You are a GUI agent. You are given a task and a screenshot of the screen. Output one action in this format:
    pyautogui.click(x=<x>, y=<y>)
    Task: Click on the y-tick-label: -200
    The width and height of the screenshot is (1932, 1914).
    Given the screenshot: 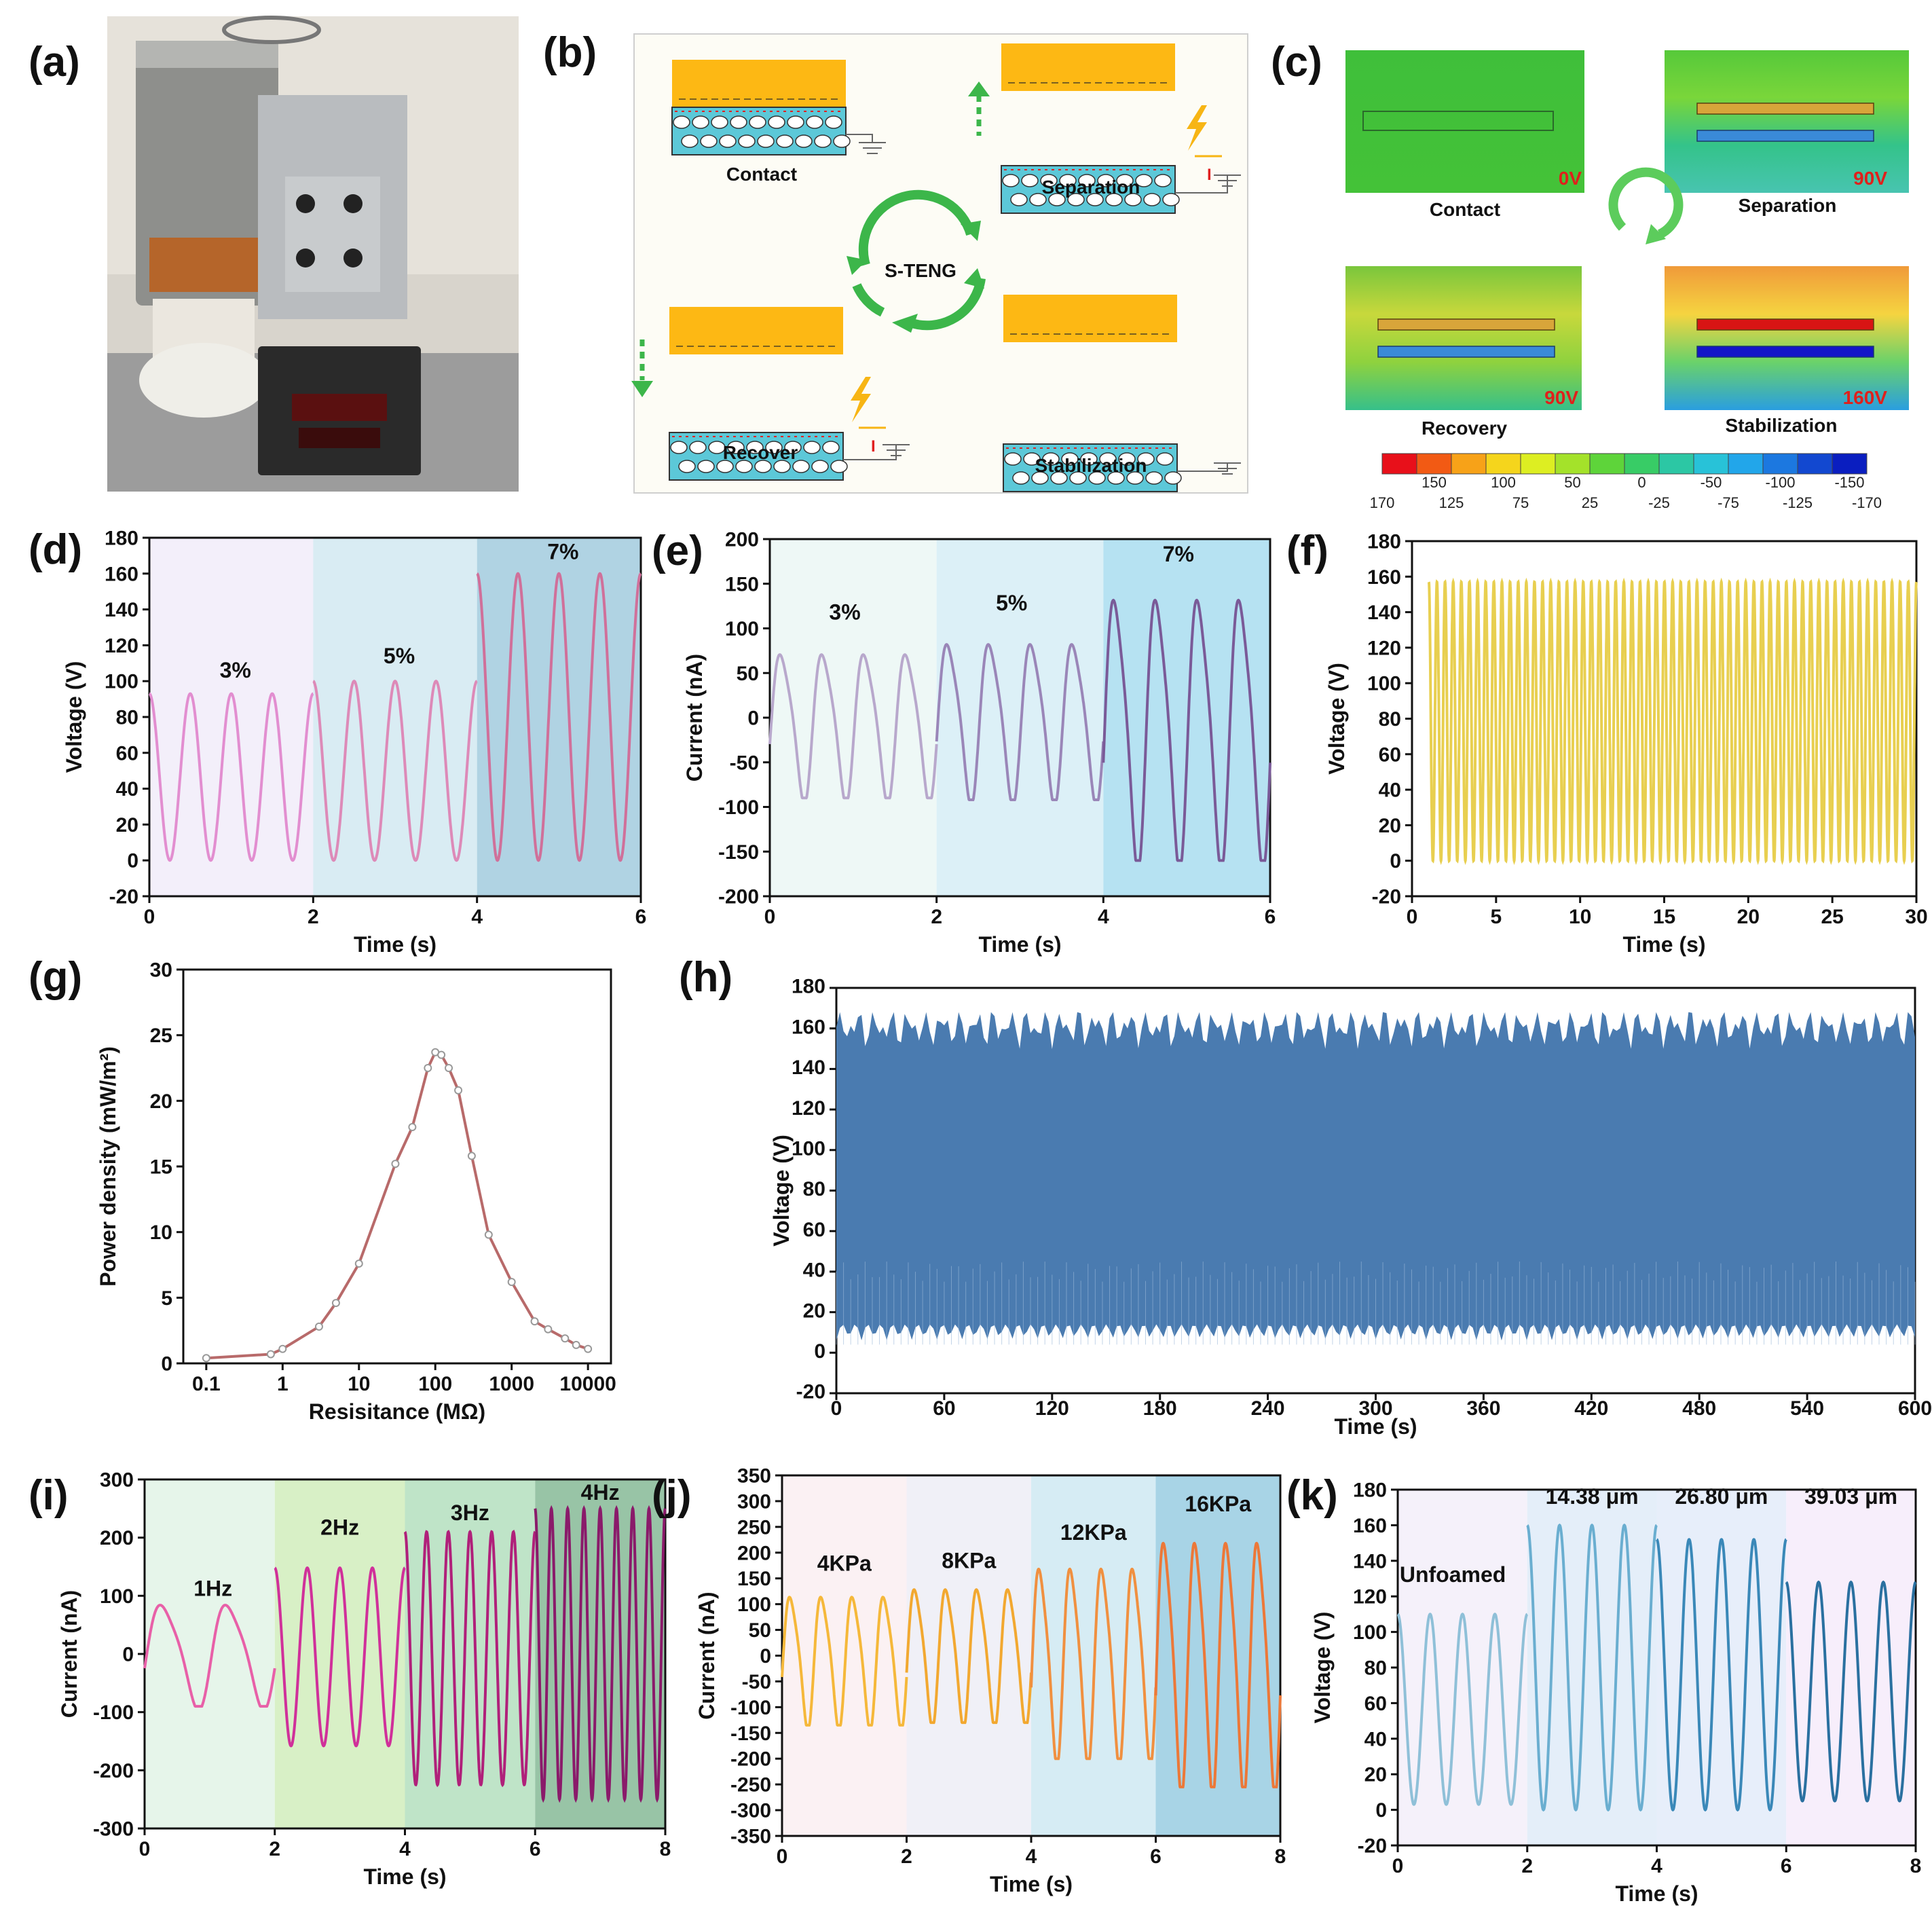 What is the action you would take?
    pyautogui.click(x=750, y=1760)
    